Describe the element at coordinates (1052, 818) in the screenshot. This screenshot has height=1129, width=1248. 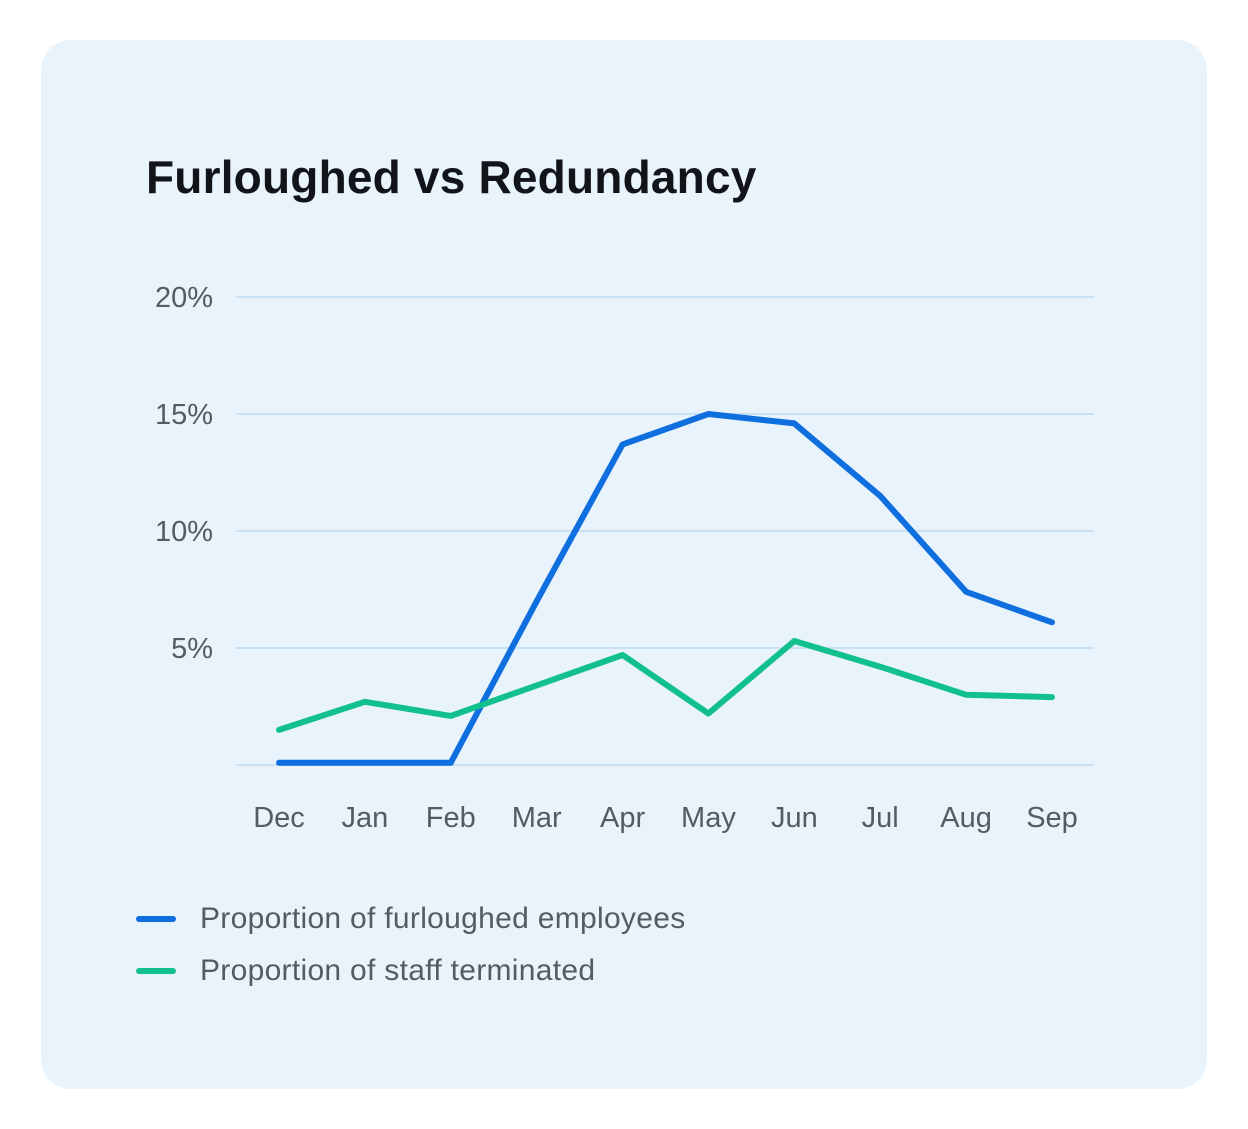
I see `x-tick-label: Sep` at that location.